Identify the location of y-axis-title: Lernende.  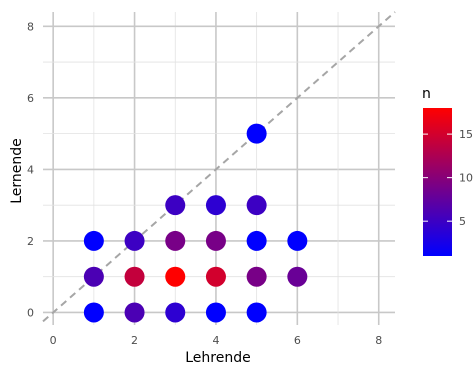
(17, 171).